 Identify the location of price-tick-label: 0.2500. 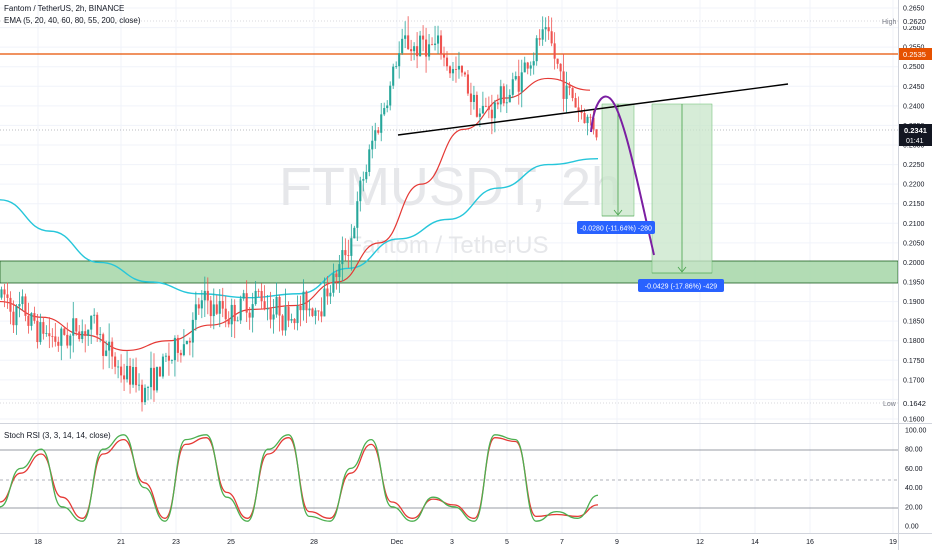
(914, 67).